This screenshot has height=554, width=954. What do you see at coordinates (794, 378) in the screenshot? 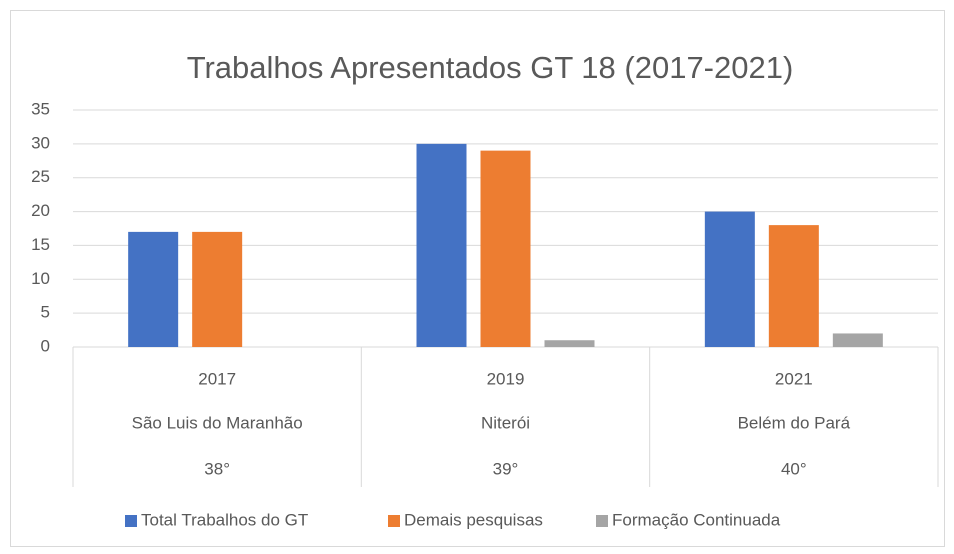
I see `x-tick-label: 2021` at bounding box center [794, 378].